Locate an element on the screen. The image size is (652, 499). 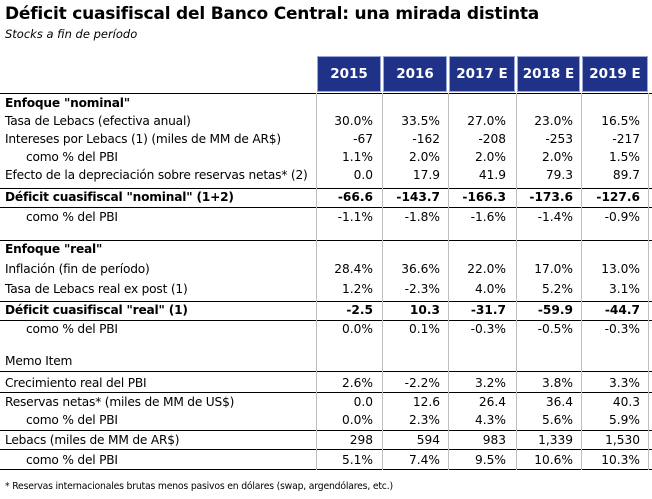
table-row: como % del PBI 1.1% 2.0% 2.0% 2.0% 1.5% is located at coordinates (326, 157).